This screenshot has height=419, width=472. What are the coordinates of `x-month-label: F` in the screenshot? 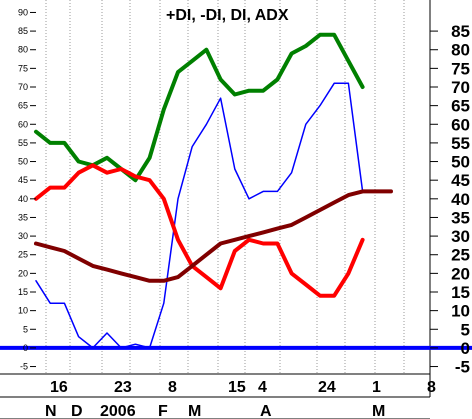 It's located at (163, 411).